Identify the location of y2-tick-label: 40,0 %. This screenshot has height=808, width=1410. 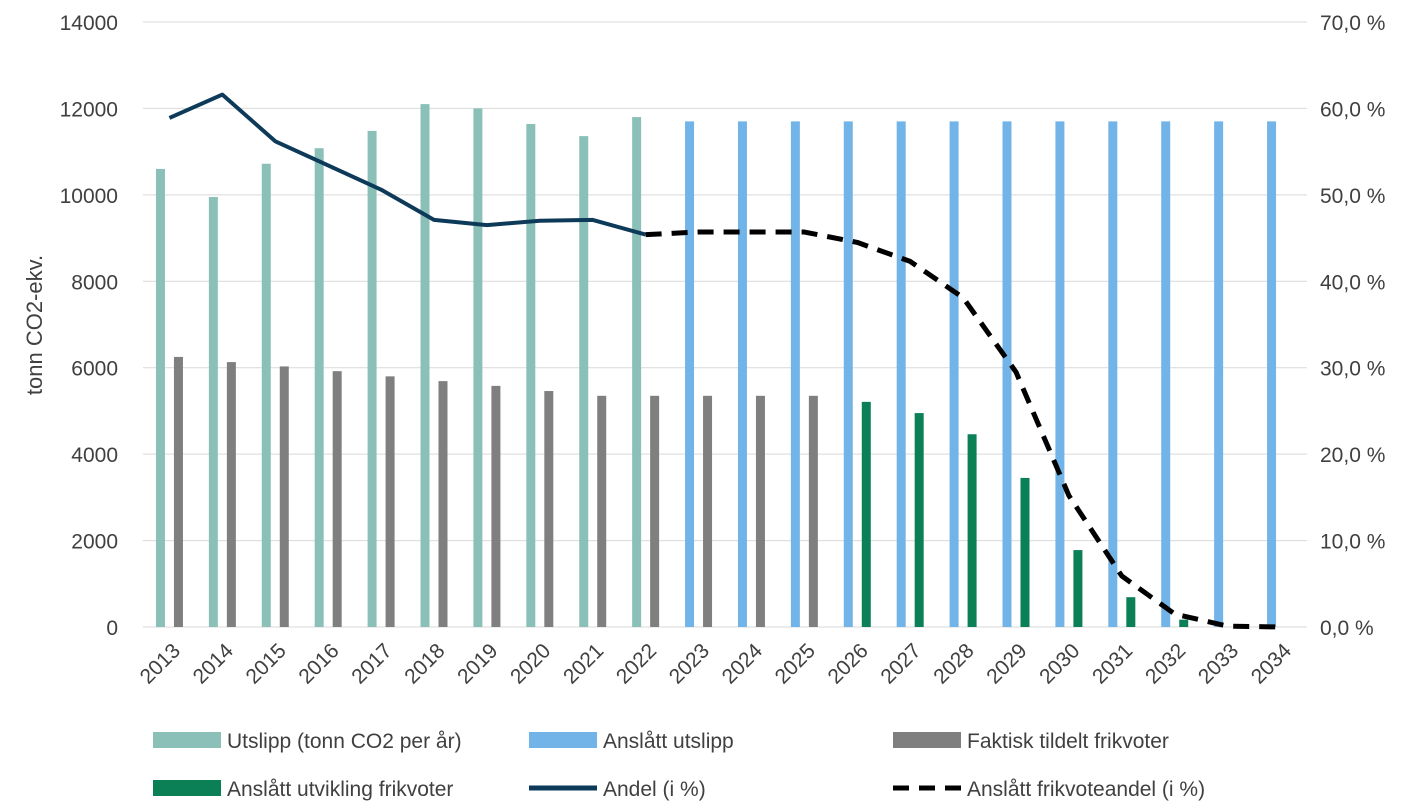
(1352, 282).